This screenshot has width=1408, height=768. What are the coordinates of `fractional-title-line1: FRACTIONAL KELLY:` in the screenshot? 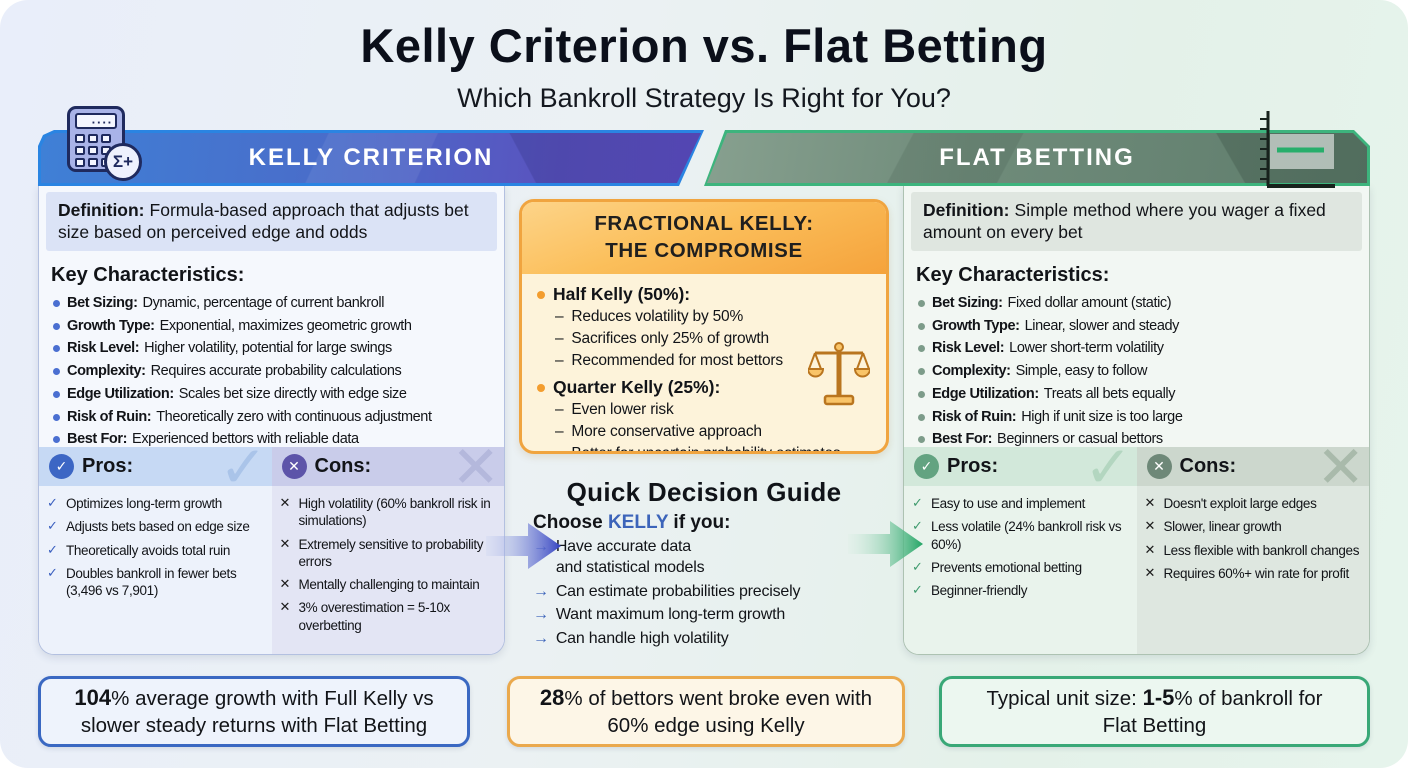 It's located at (704, 224).